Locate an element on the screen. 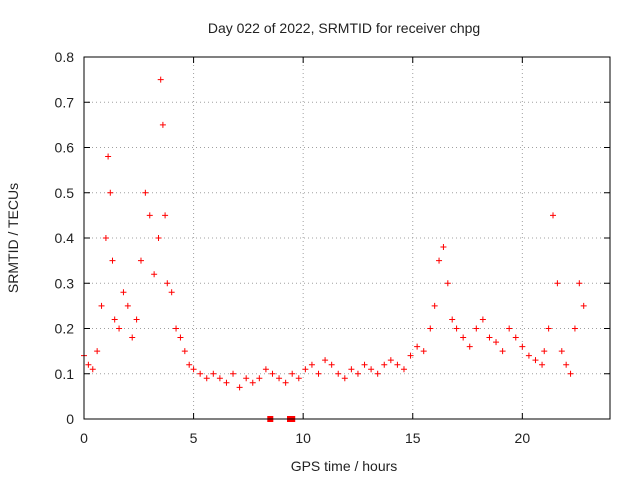  y-tick-label: 0.8 is located at coordinates (65, 57).